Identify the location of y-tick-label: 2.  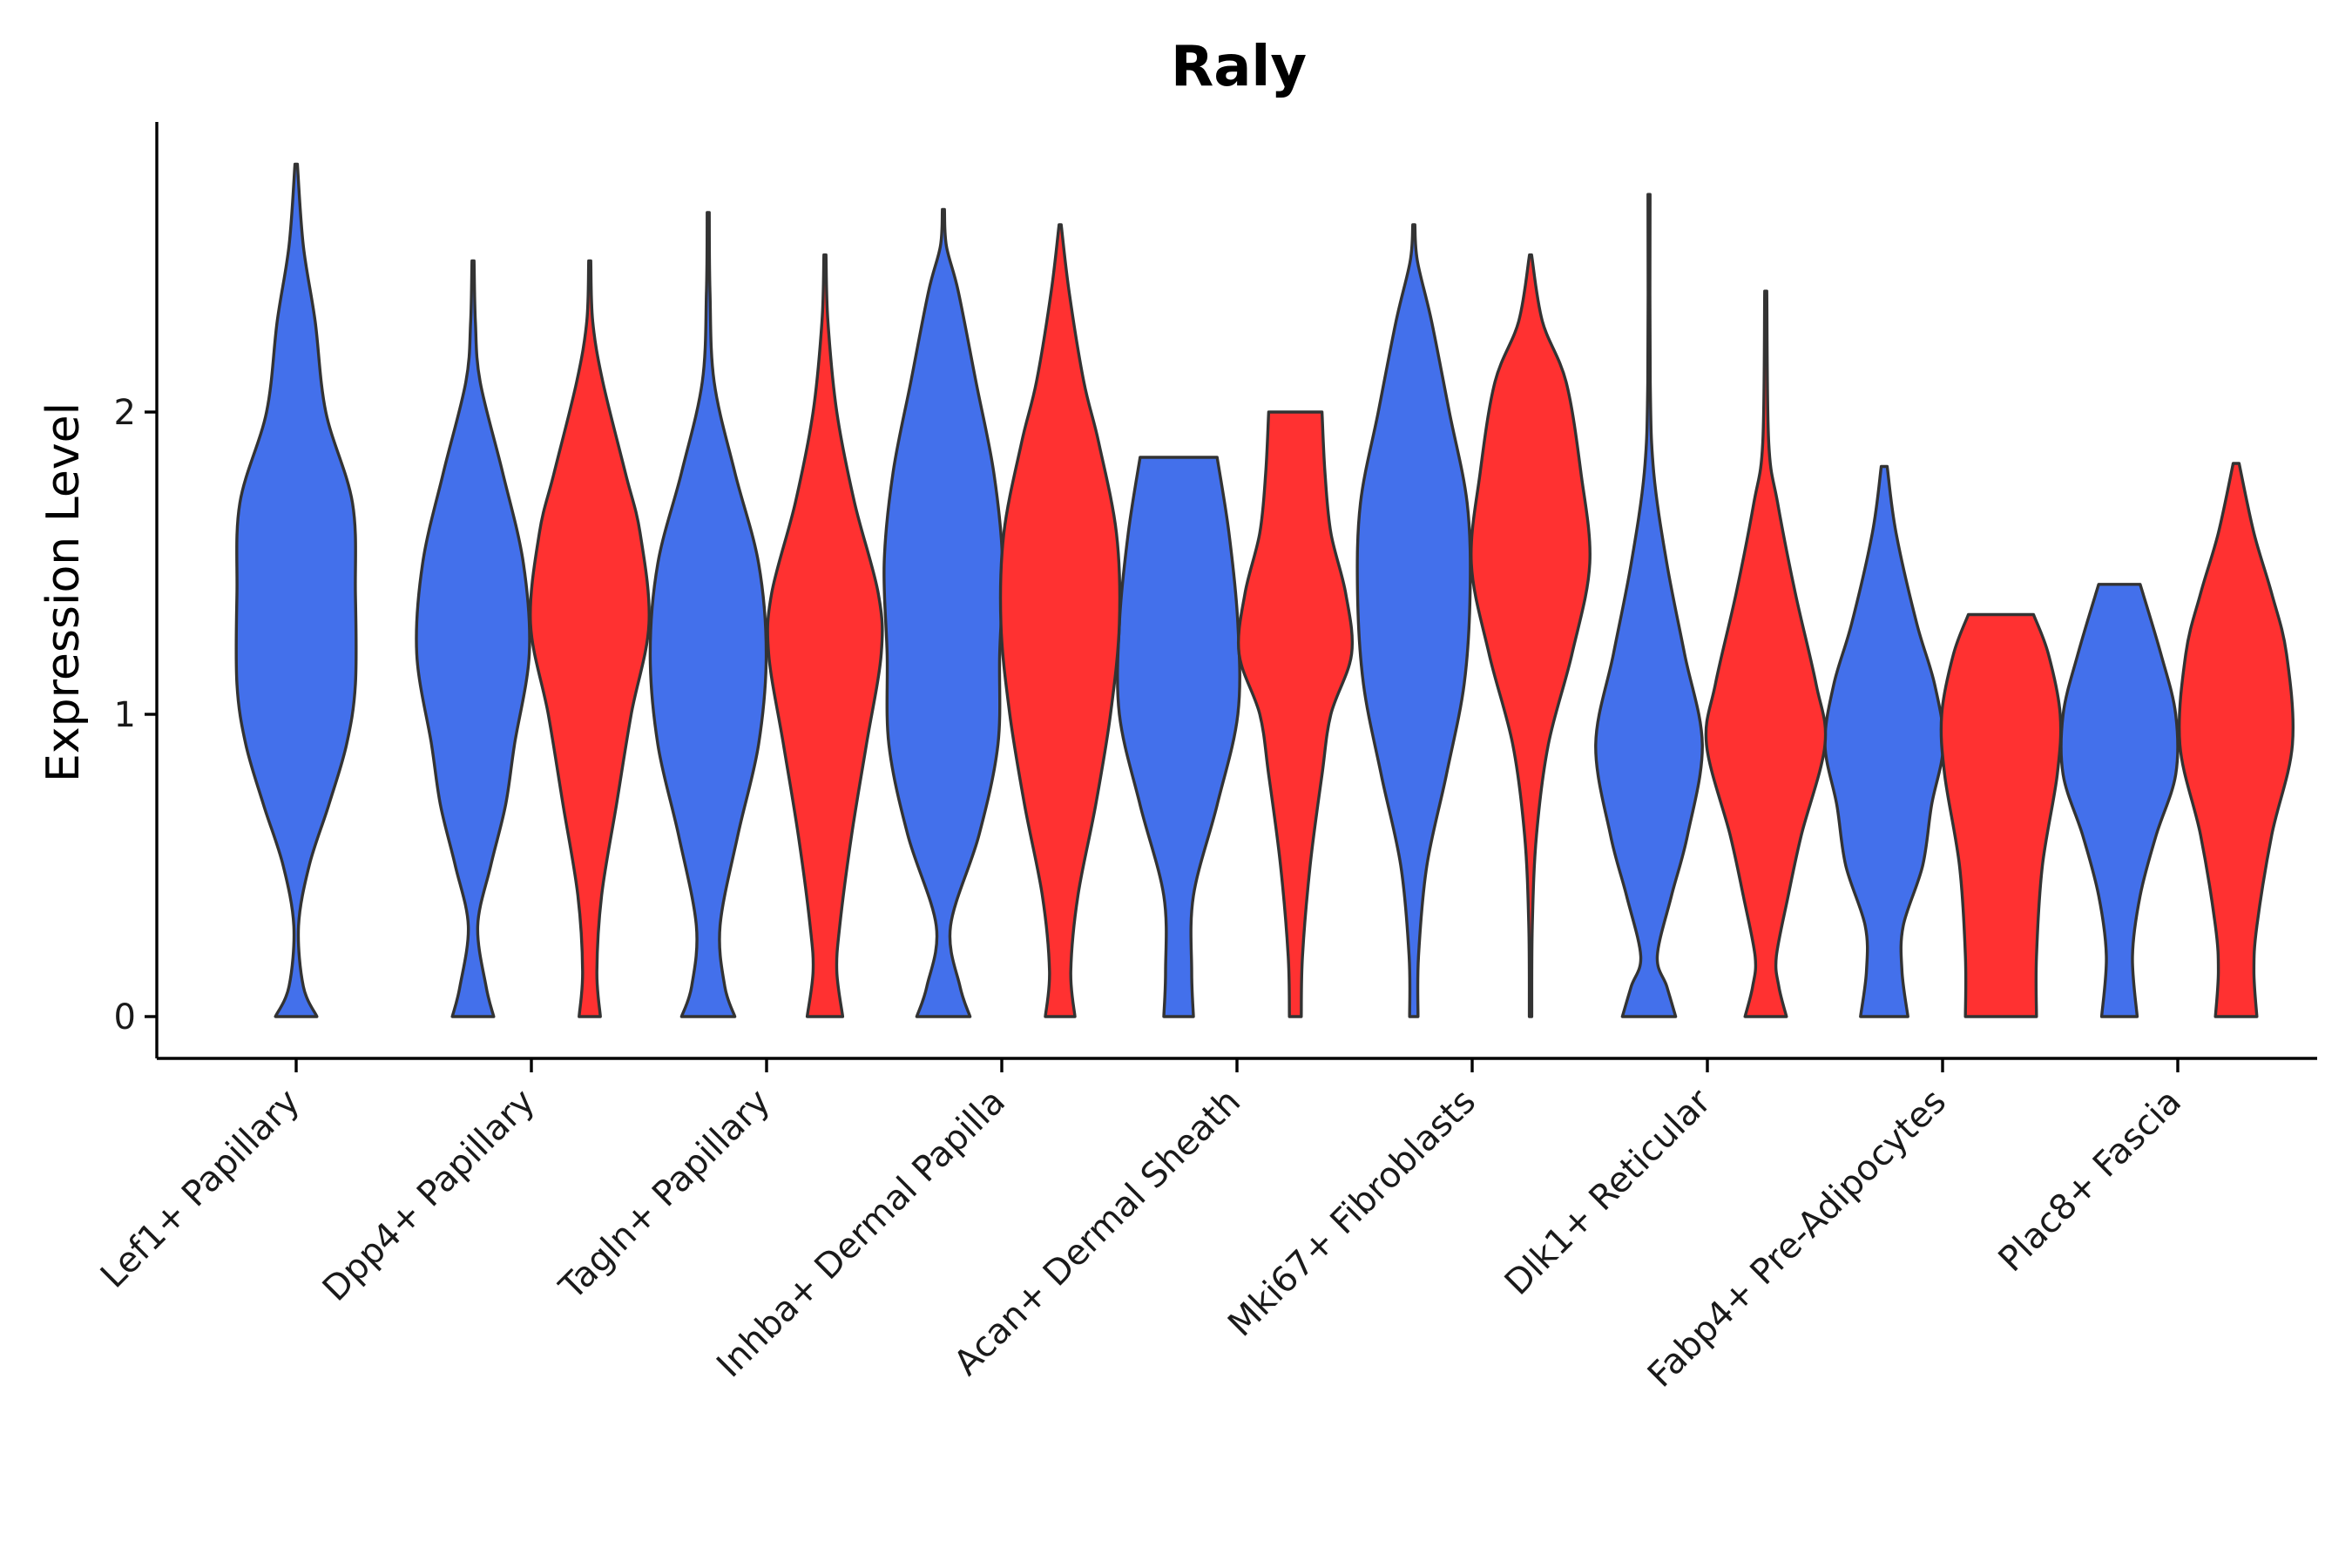
(125, 413).